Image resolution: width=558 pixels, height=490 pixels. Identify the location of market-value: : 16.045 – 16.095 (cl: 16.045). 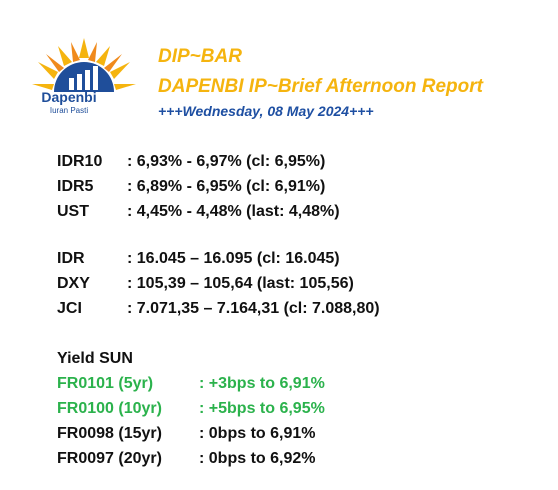
(233, 258).